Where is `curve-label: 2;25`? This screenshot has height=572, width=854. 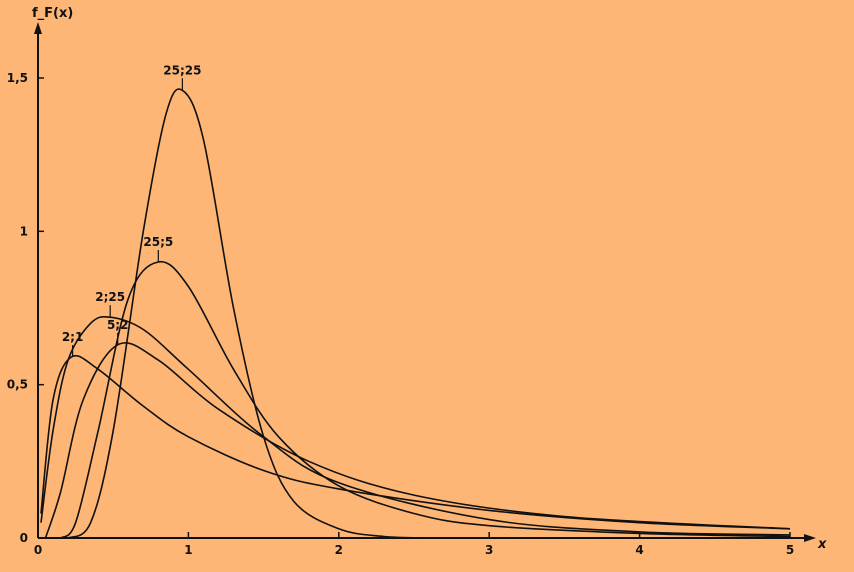
curve-label: 2;25 is located at coordinates (110, 297).